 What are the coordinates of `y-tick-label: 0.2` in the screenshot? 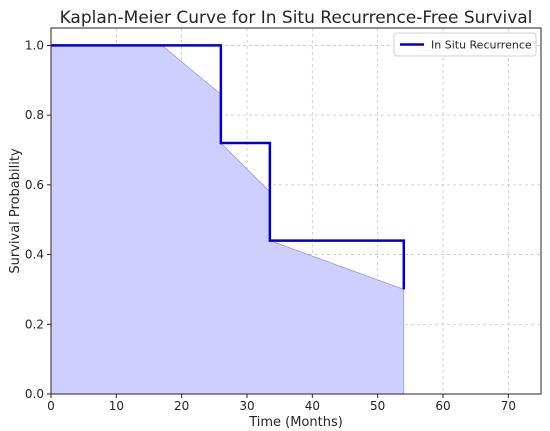 It's located at (34, 324).